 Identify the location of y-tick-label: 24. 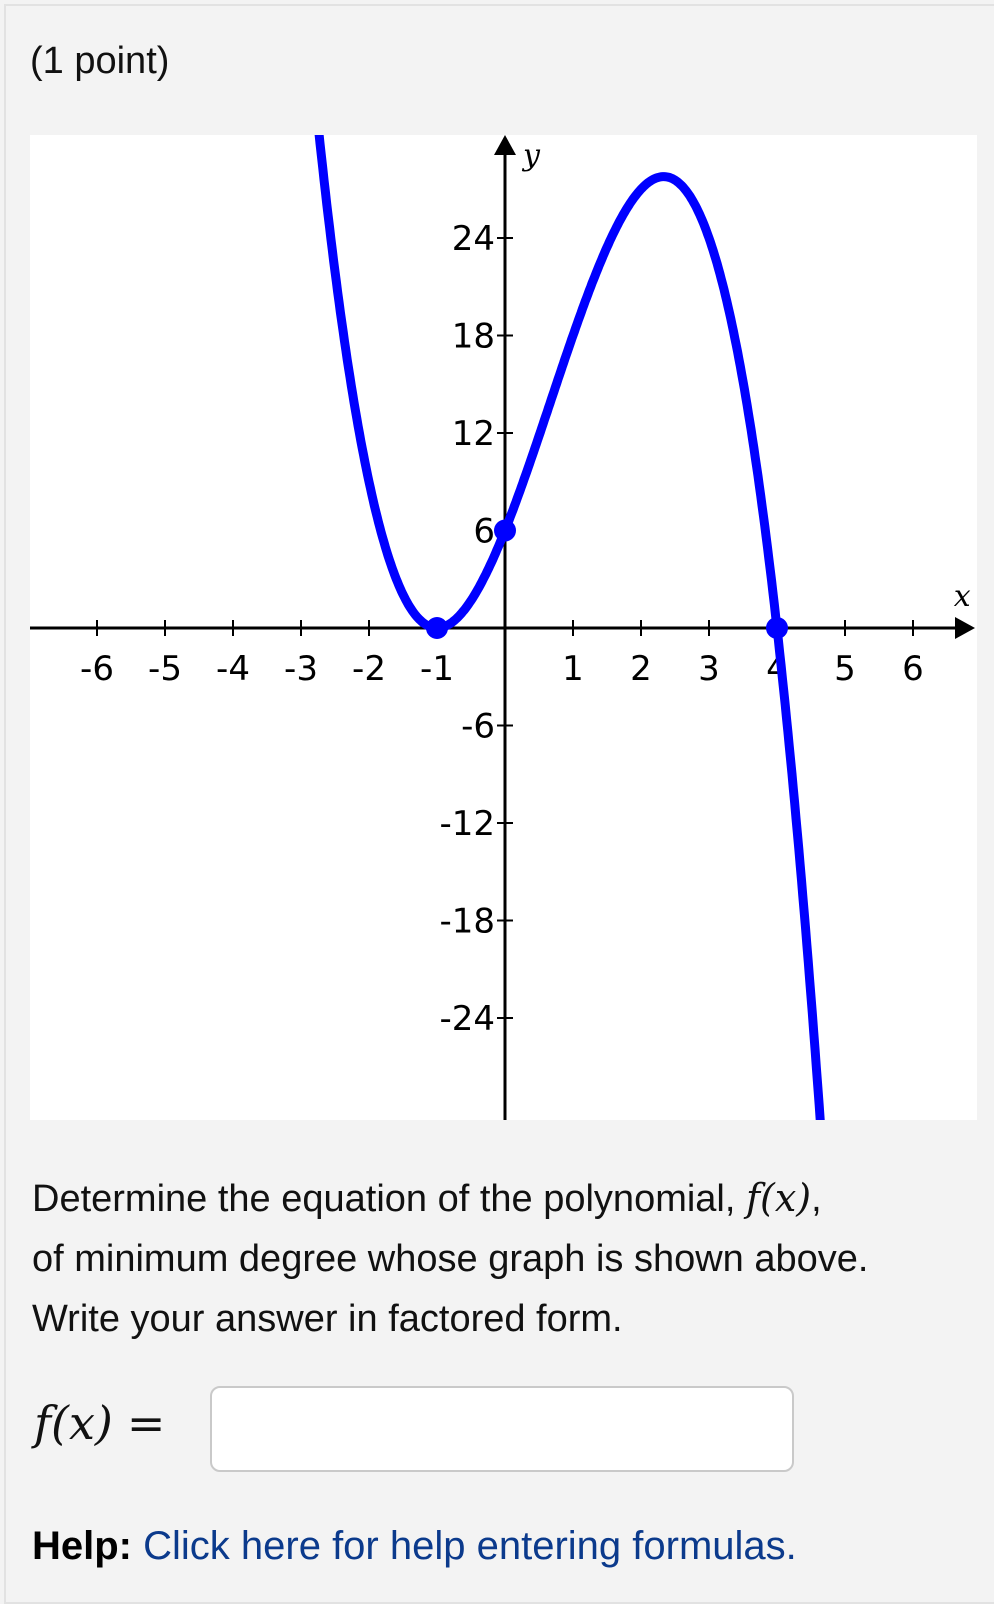
(473, 239).